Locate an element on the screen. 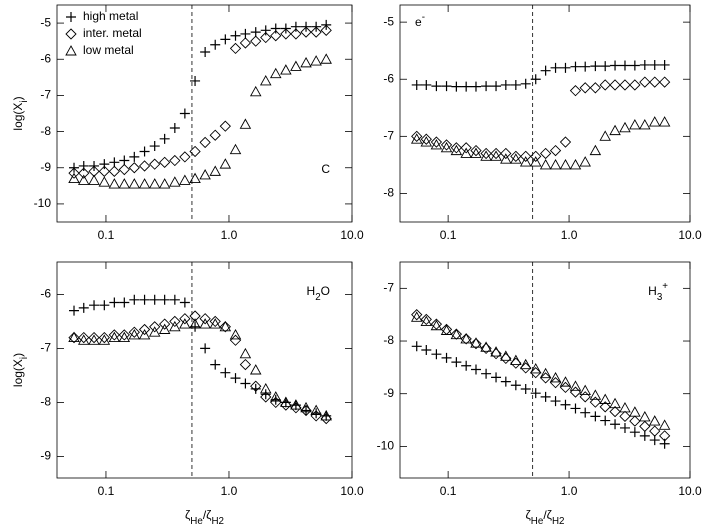 The height and width of the screenshot is (526, 715). x-axis-label-part: H2 is located at coordinates (558, 521).